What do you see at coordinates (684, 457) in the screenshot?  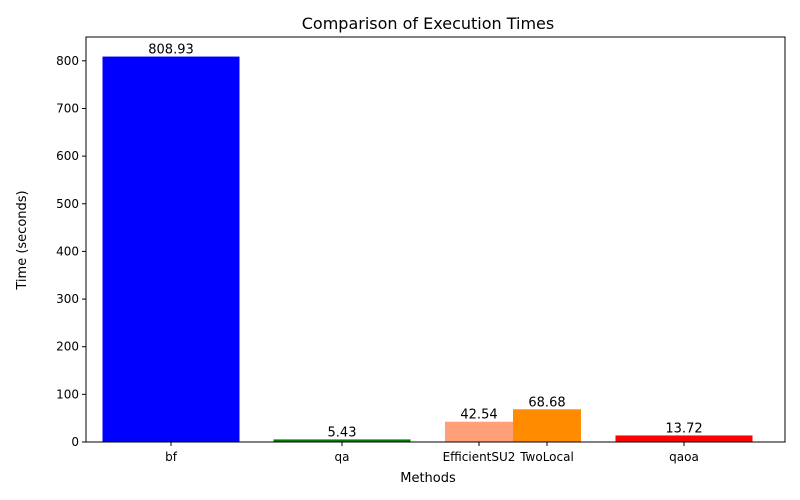 I see `x-tick-label: qaoa` at bounding box center [684, 457].